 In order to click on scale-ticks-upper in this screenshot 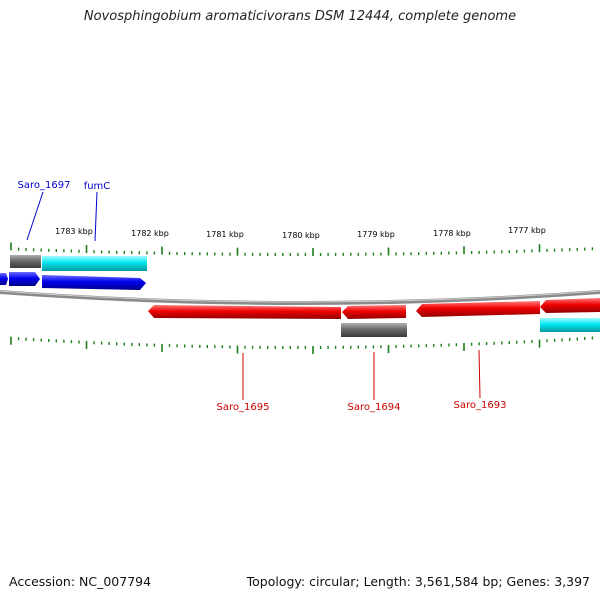, I will do `click(302, 249)`.